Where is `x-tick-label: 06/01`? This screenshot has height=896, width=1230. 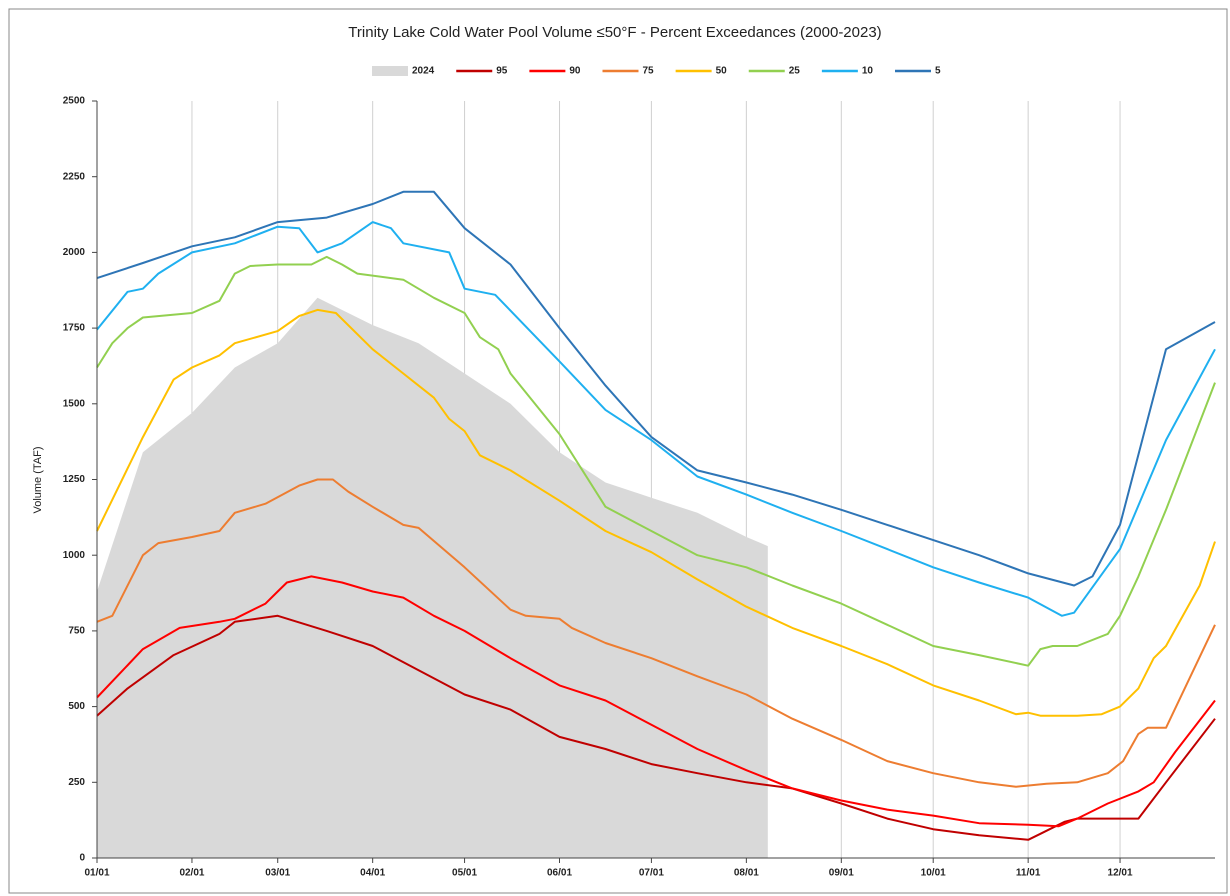
x-tick-label: 06/01 is located at coordinates (559, 873).